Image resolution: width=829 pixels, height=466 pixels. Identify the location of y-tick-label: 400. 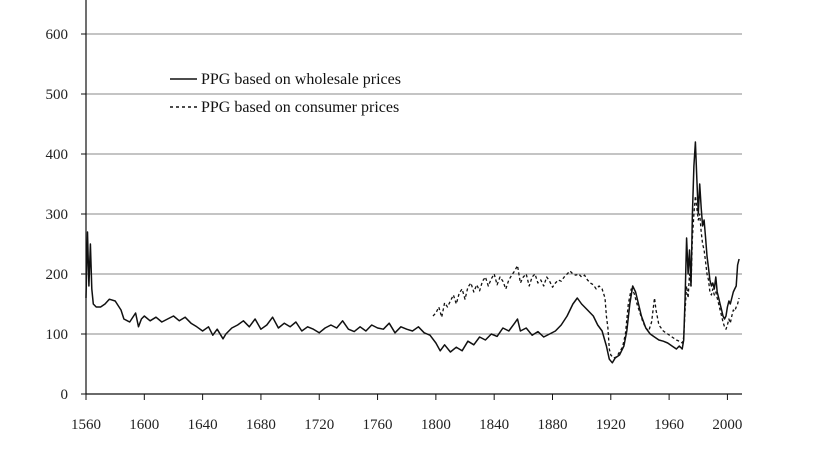
(57, 155).